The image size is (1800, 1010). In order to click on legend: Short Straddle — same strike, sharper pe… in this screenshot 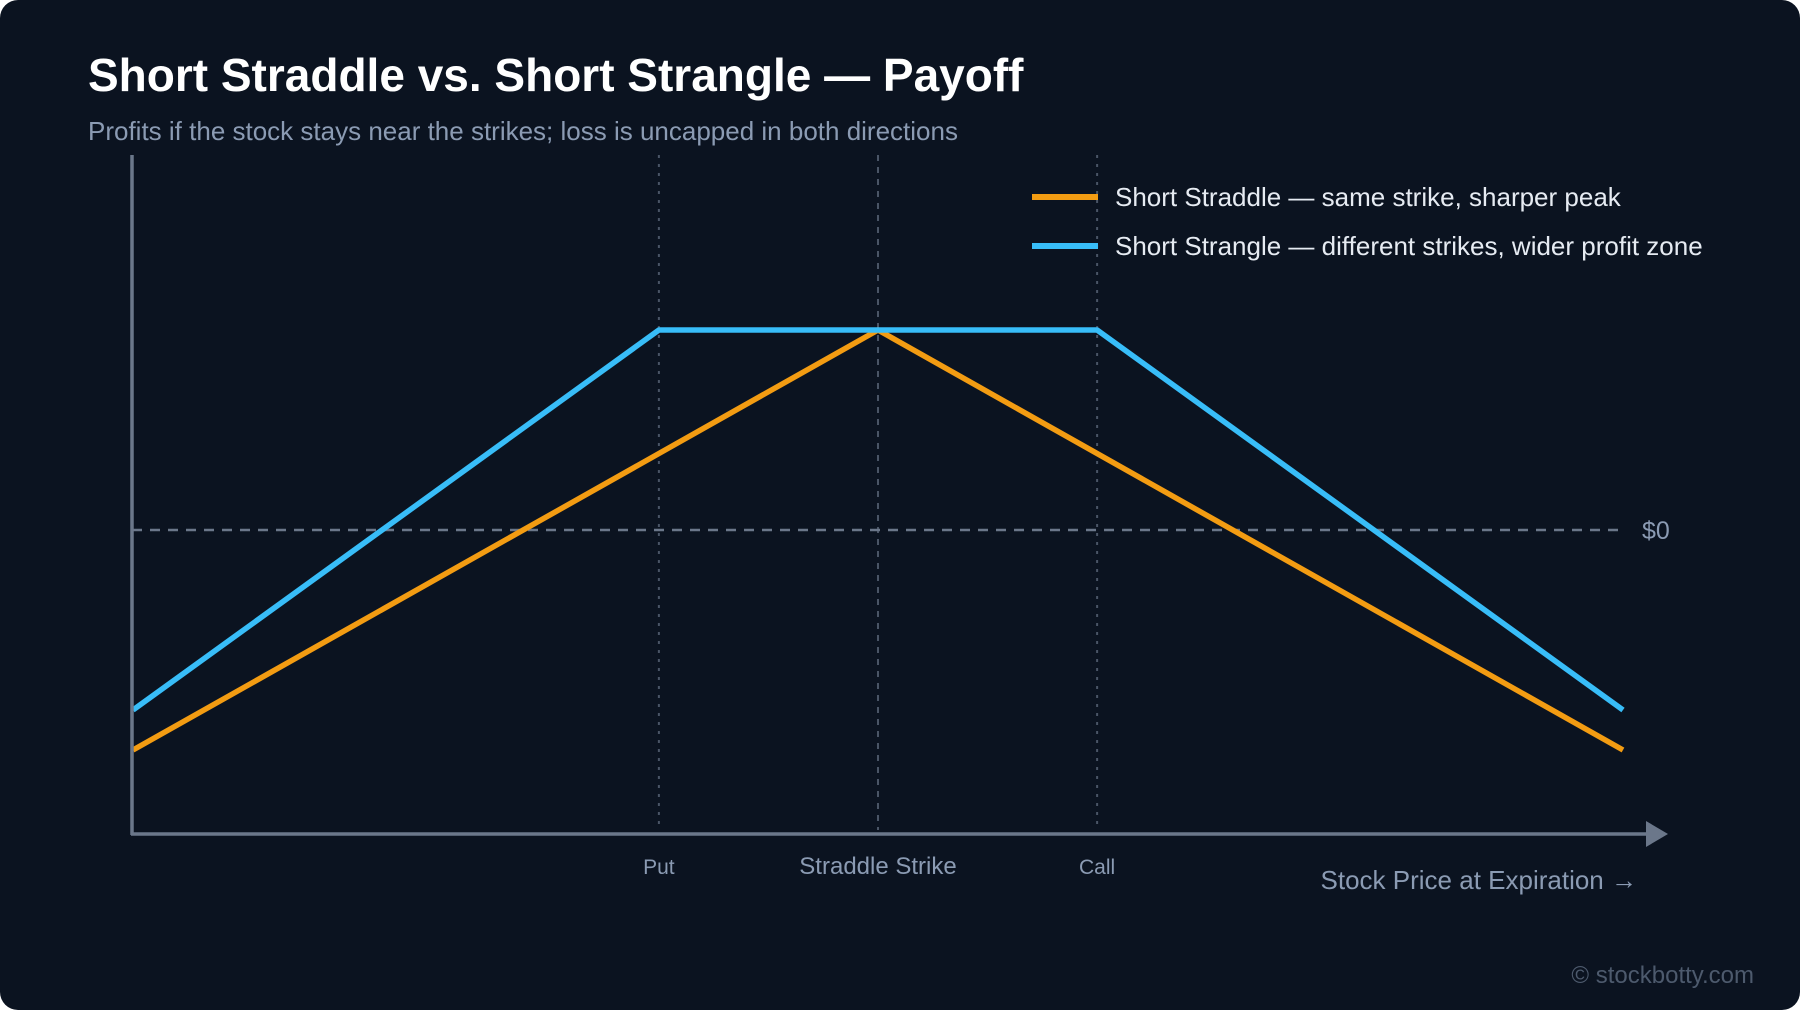, I will do `click(1367, 221)`.